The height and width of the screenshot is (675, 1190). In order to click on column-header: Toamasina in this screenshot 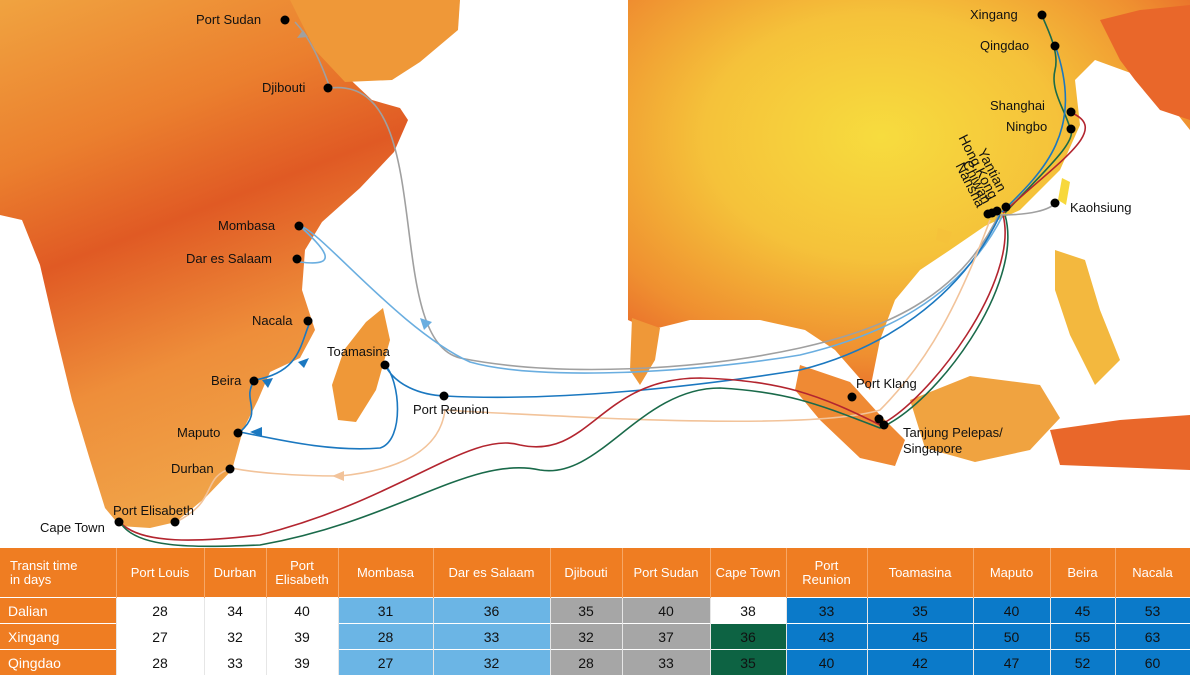, I will do `click(920, 573)`.